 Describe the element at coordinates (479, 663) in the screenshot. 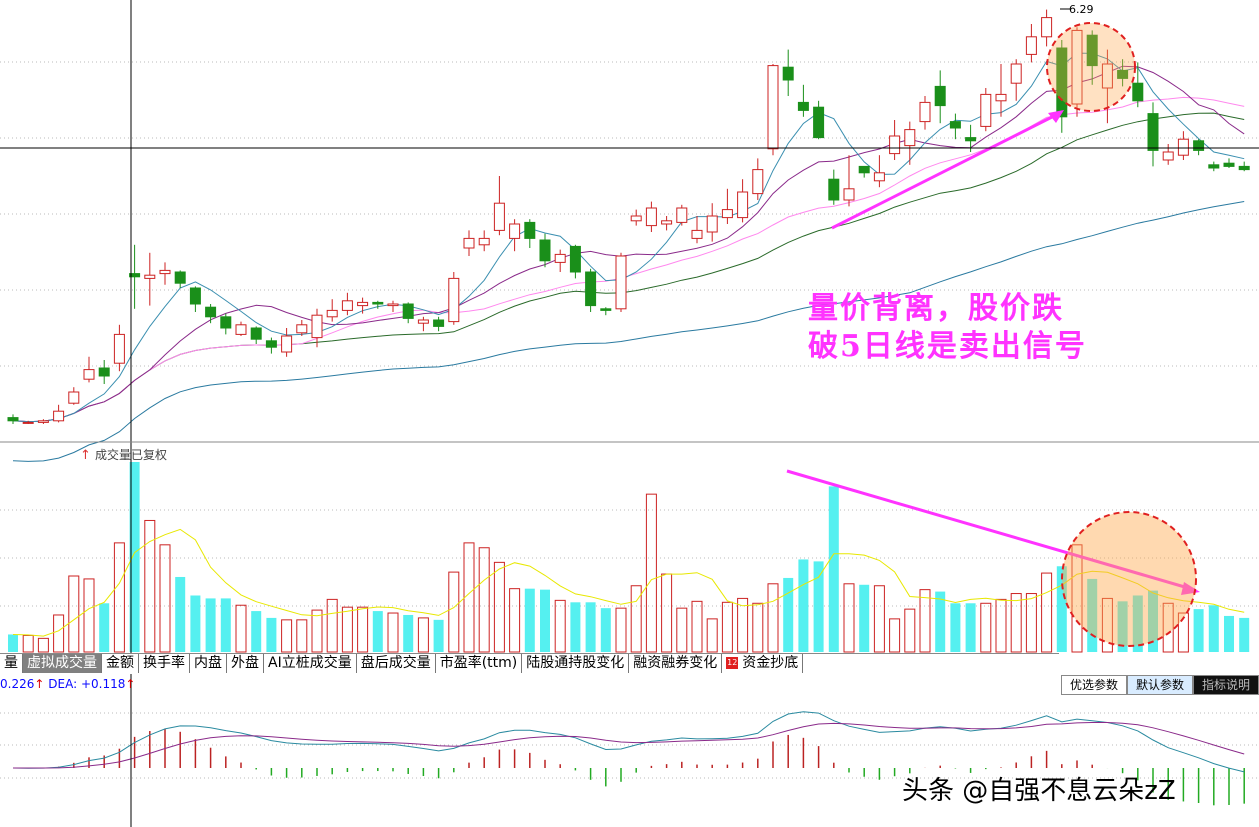

I see `tab-pe-ttm: 市盈率(ttm)` at that location.